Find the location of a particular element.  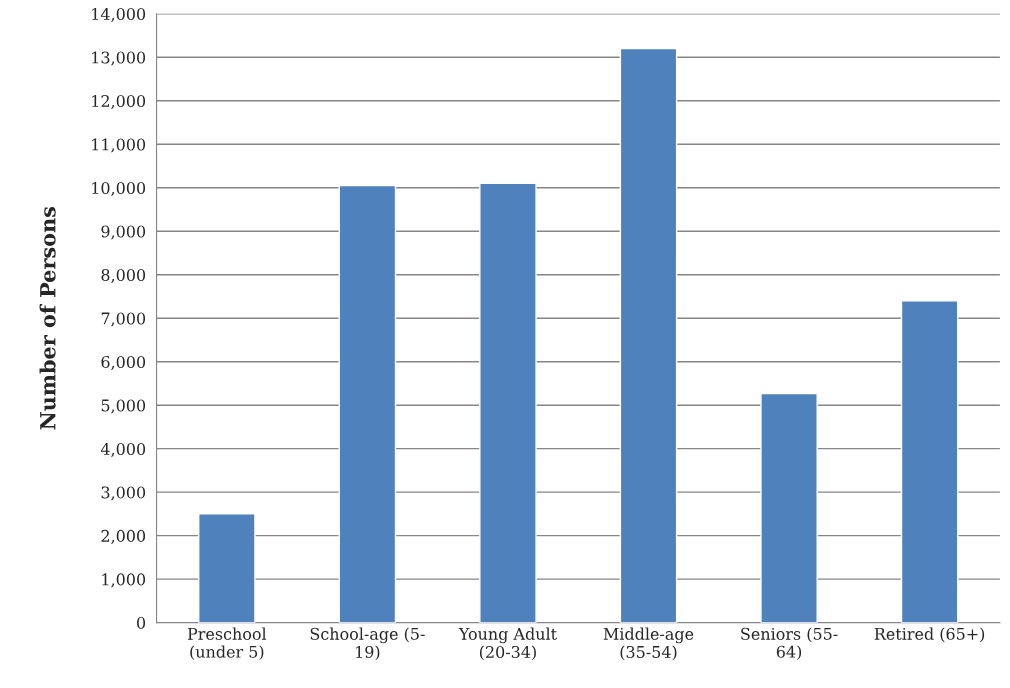

y-tick-label: 14,000 is located at coordinates (119, 14).